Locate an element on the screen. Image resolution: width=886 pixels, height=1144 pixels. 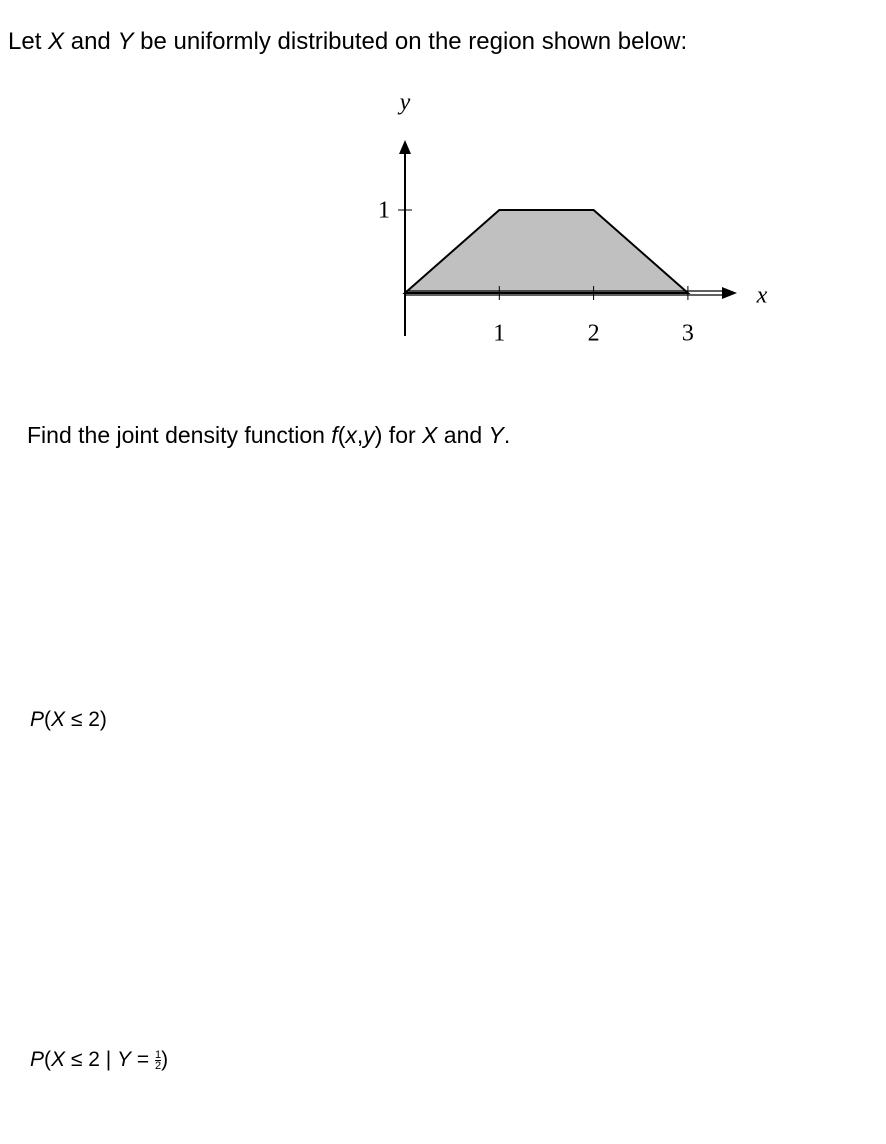
denominator: 2 is located at coordinates (158, 1065).